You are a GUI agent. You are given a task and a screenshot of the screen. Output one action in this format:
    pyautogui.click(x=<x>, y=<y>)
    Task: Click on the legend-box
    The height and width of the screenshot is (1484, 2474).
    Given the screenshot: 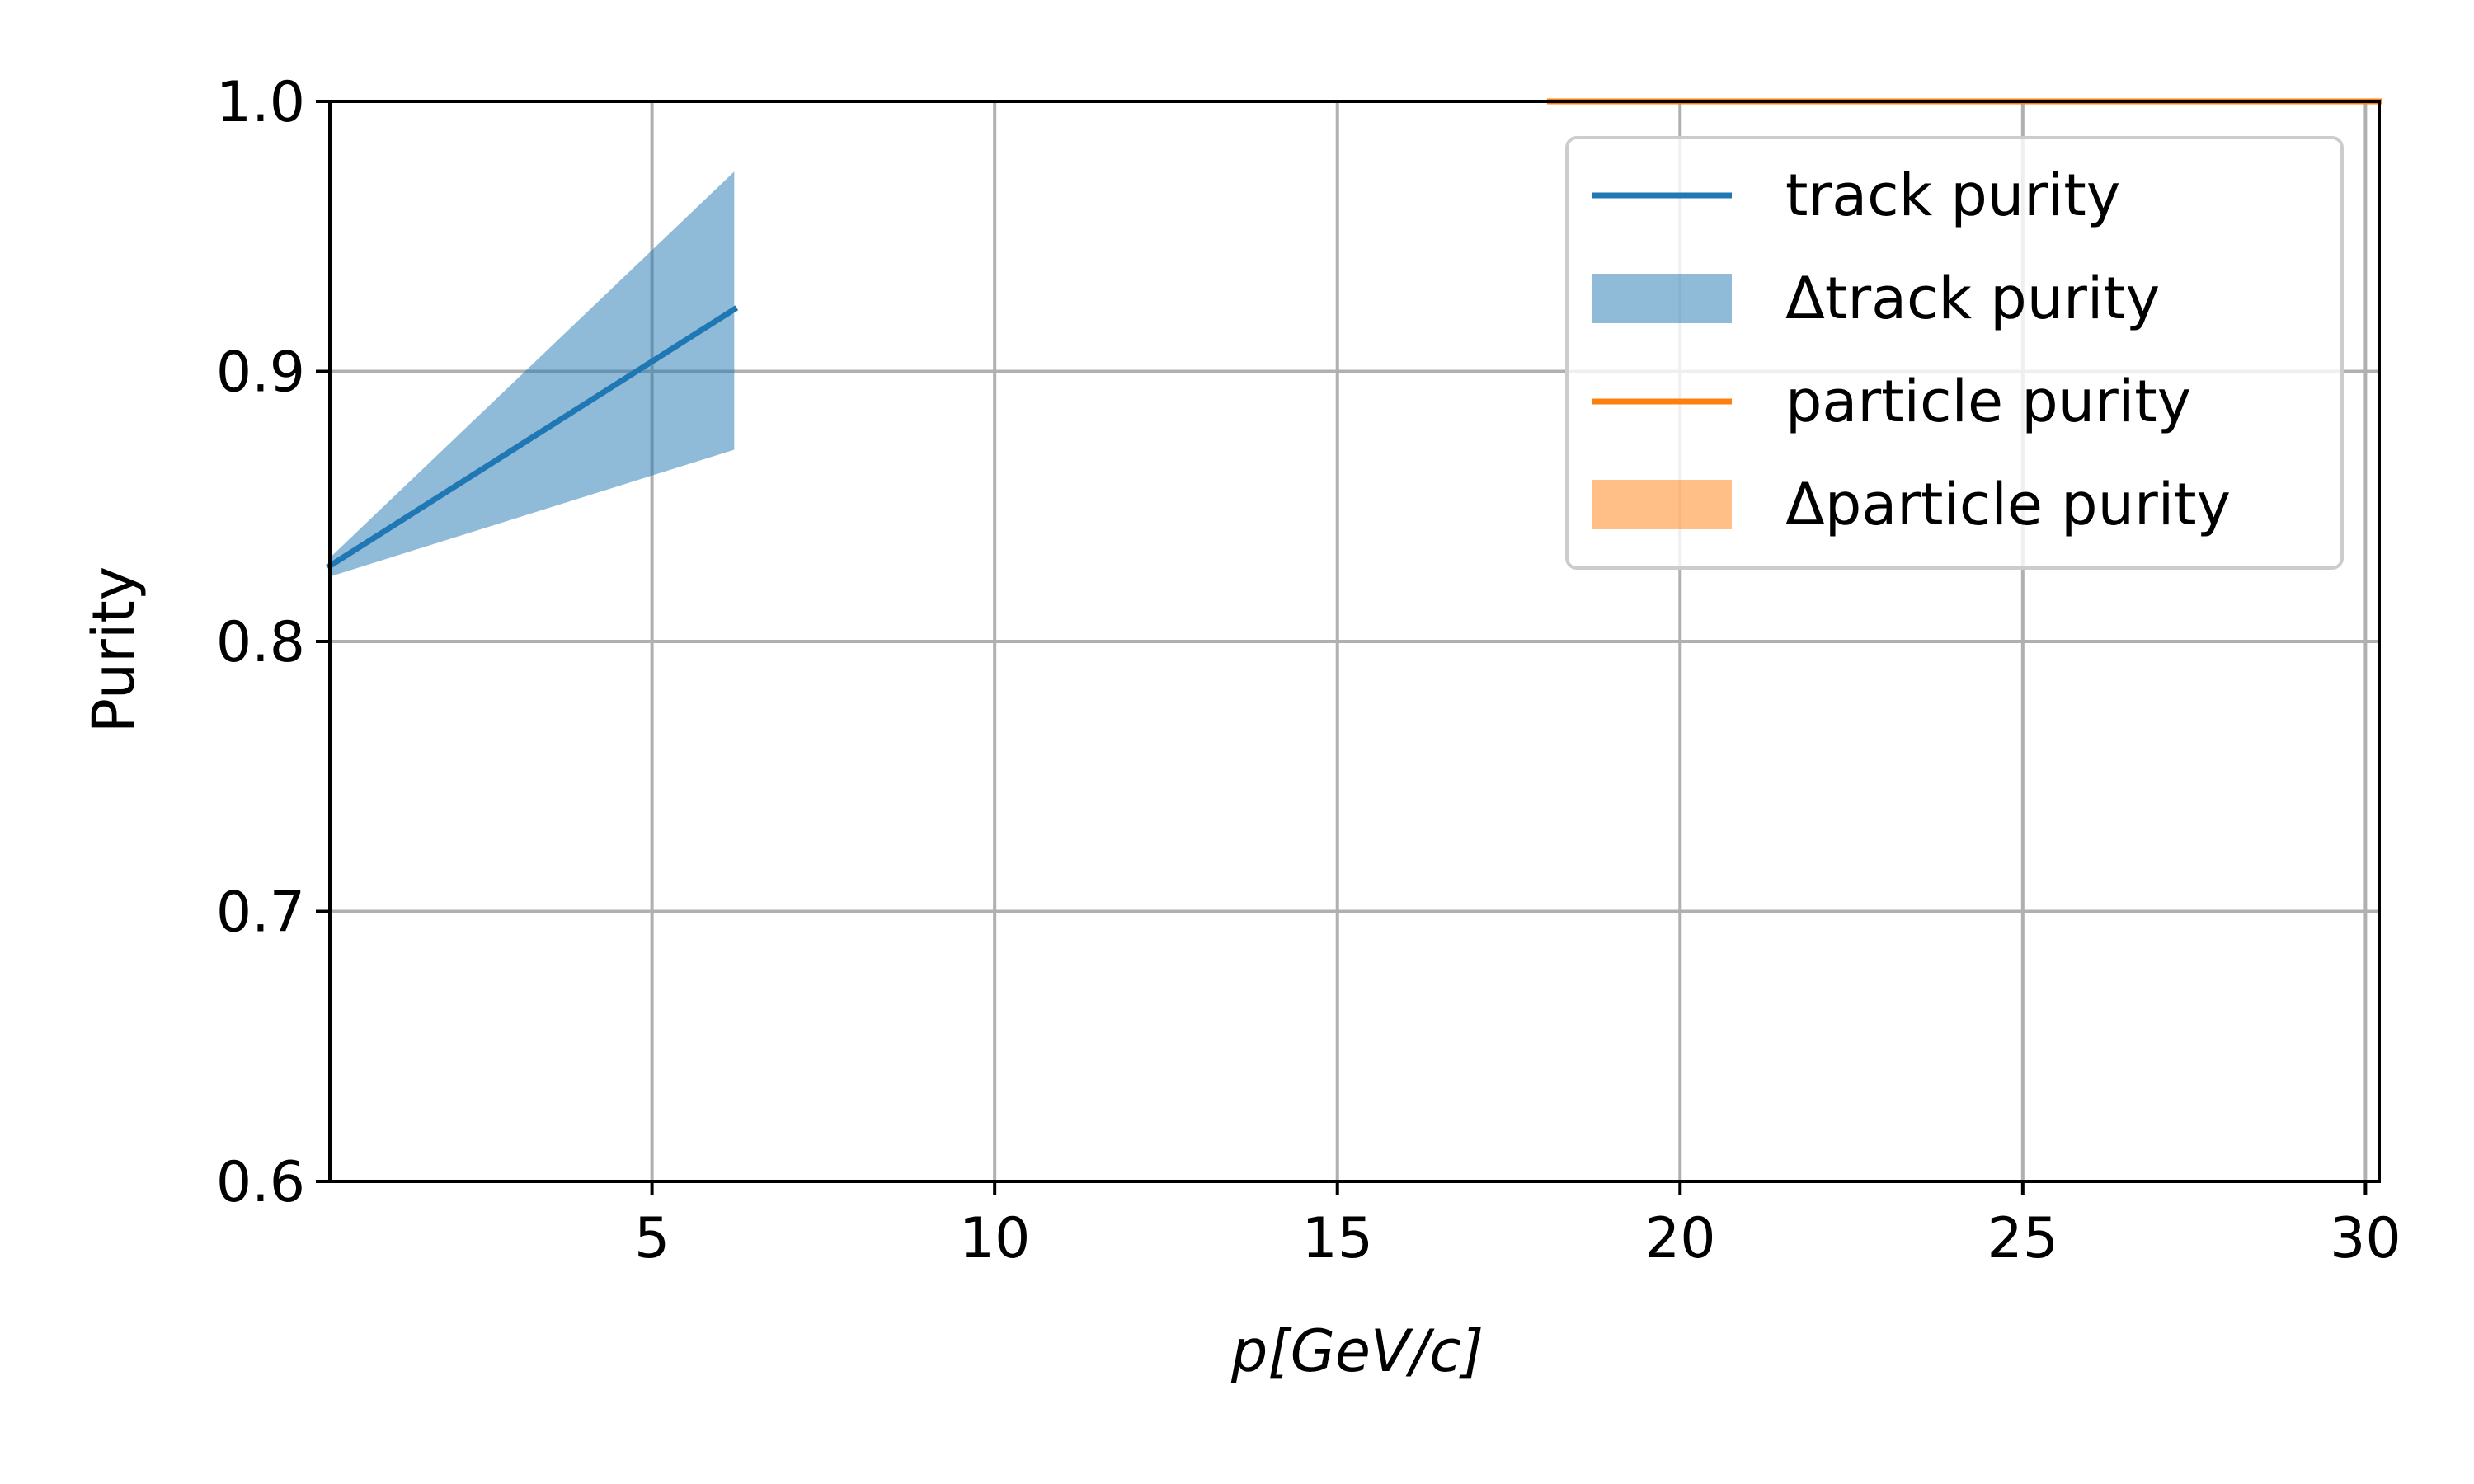 What is the action you would take?
    pyautogui.click(x=1954, y=353)
    